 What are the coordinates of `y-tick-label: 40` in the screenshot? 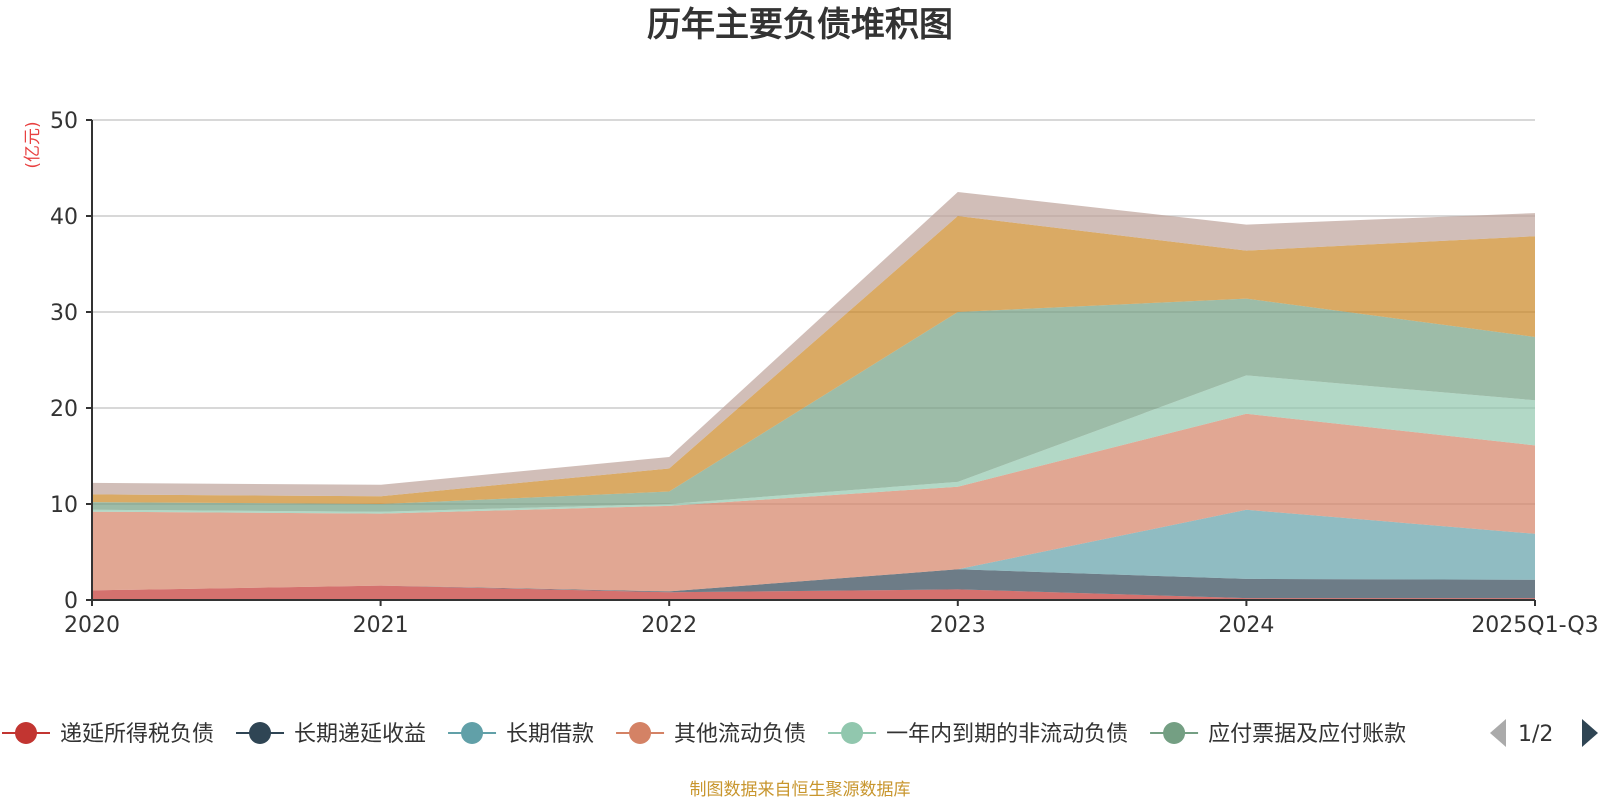 It's located at (64, 217).